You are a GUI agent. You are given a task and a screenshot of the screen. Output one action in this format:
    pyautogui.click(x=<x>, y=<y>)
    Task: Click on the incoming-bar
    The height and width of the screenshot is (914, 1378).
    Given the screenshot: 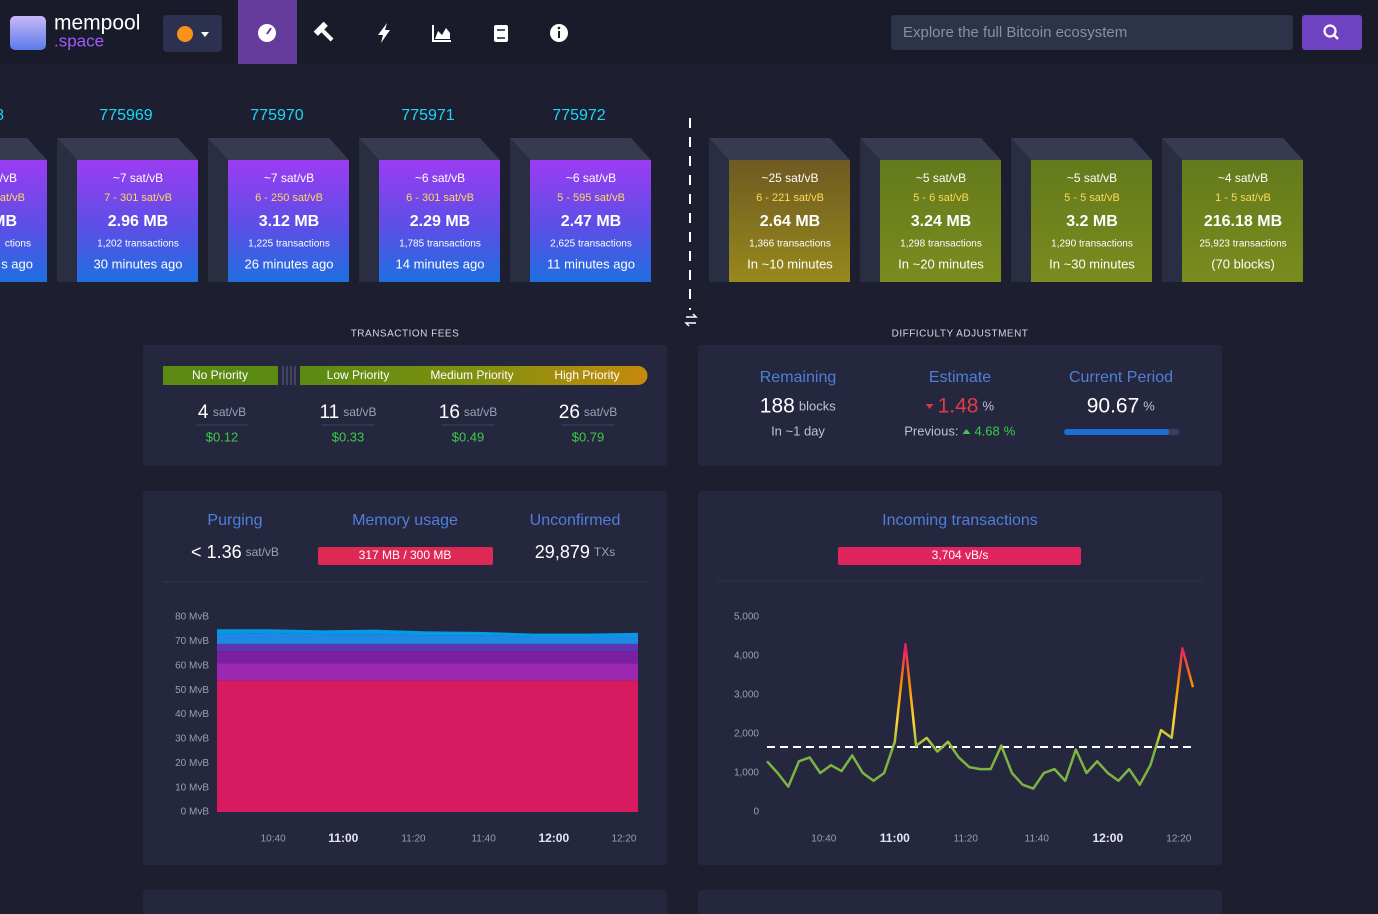 What is the action you would take?
    pyautogui.click(x=959, y=556)
    